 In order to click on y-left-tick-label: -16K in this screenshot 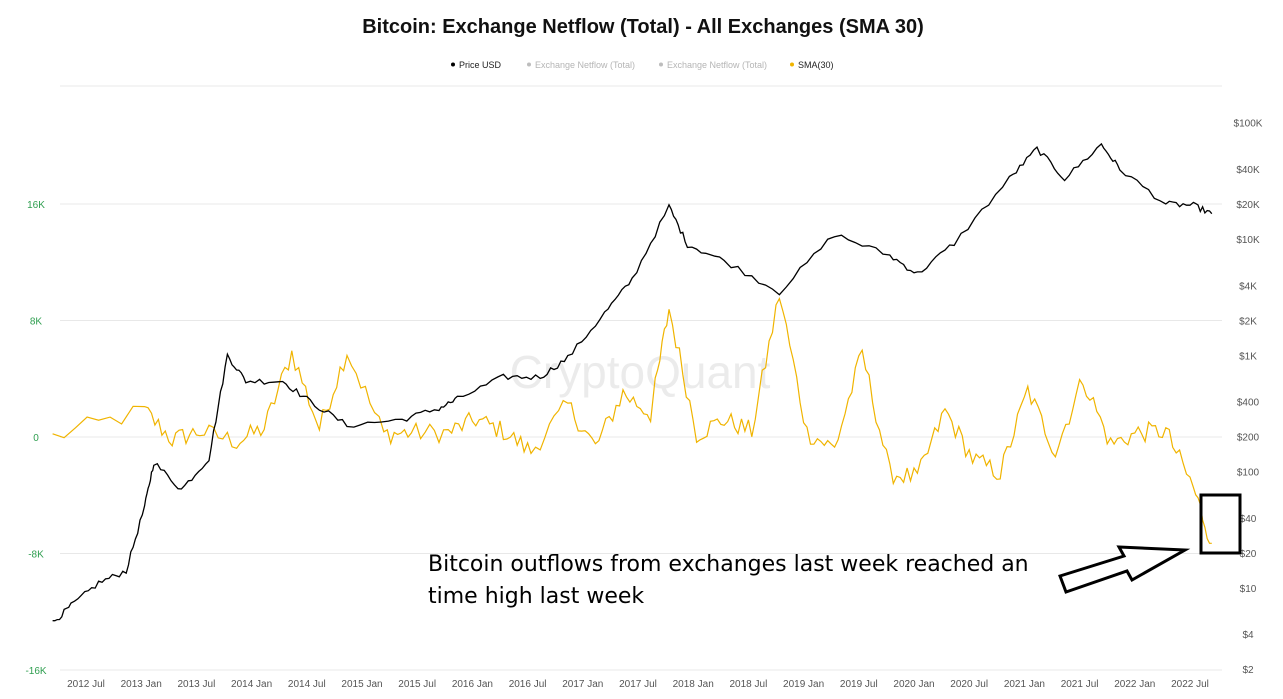, I will do `click(35, 671)`.